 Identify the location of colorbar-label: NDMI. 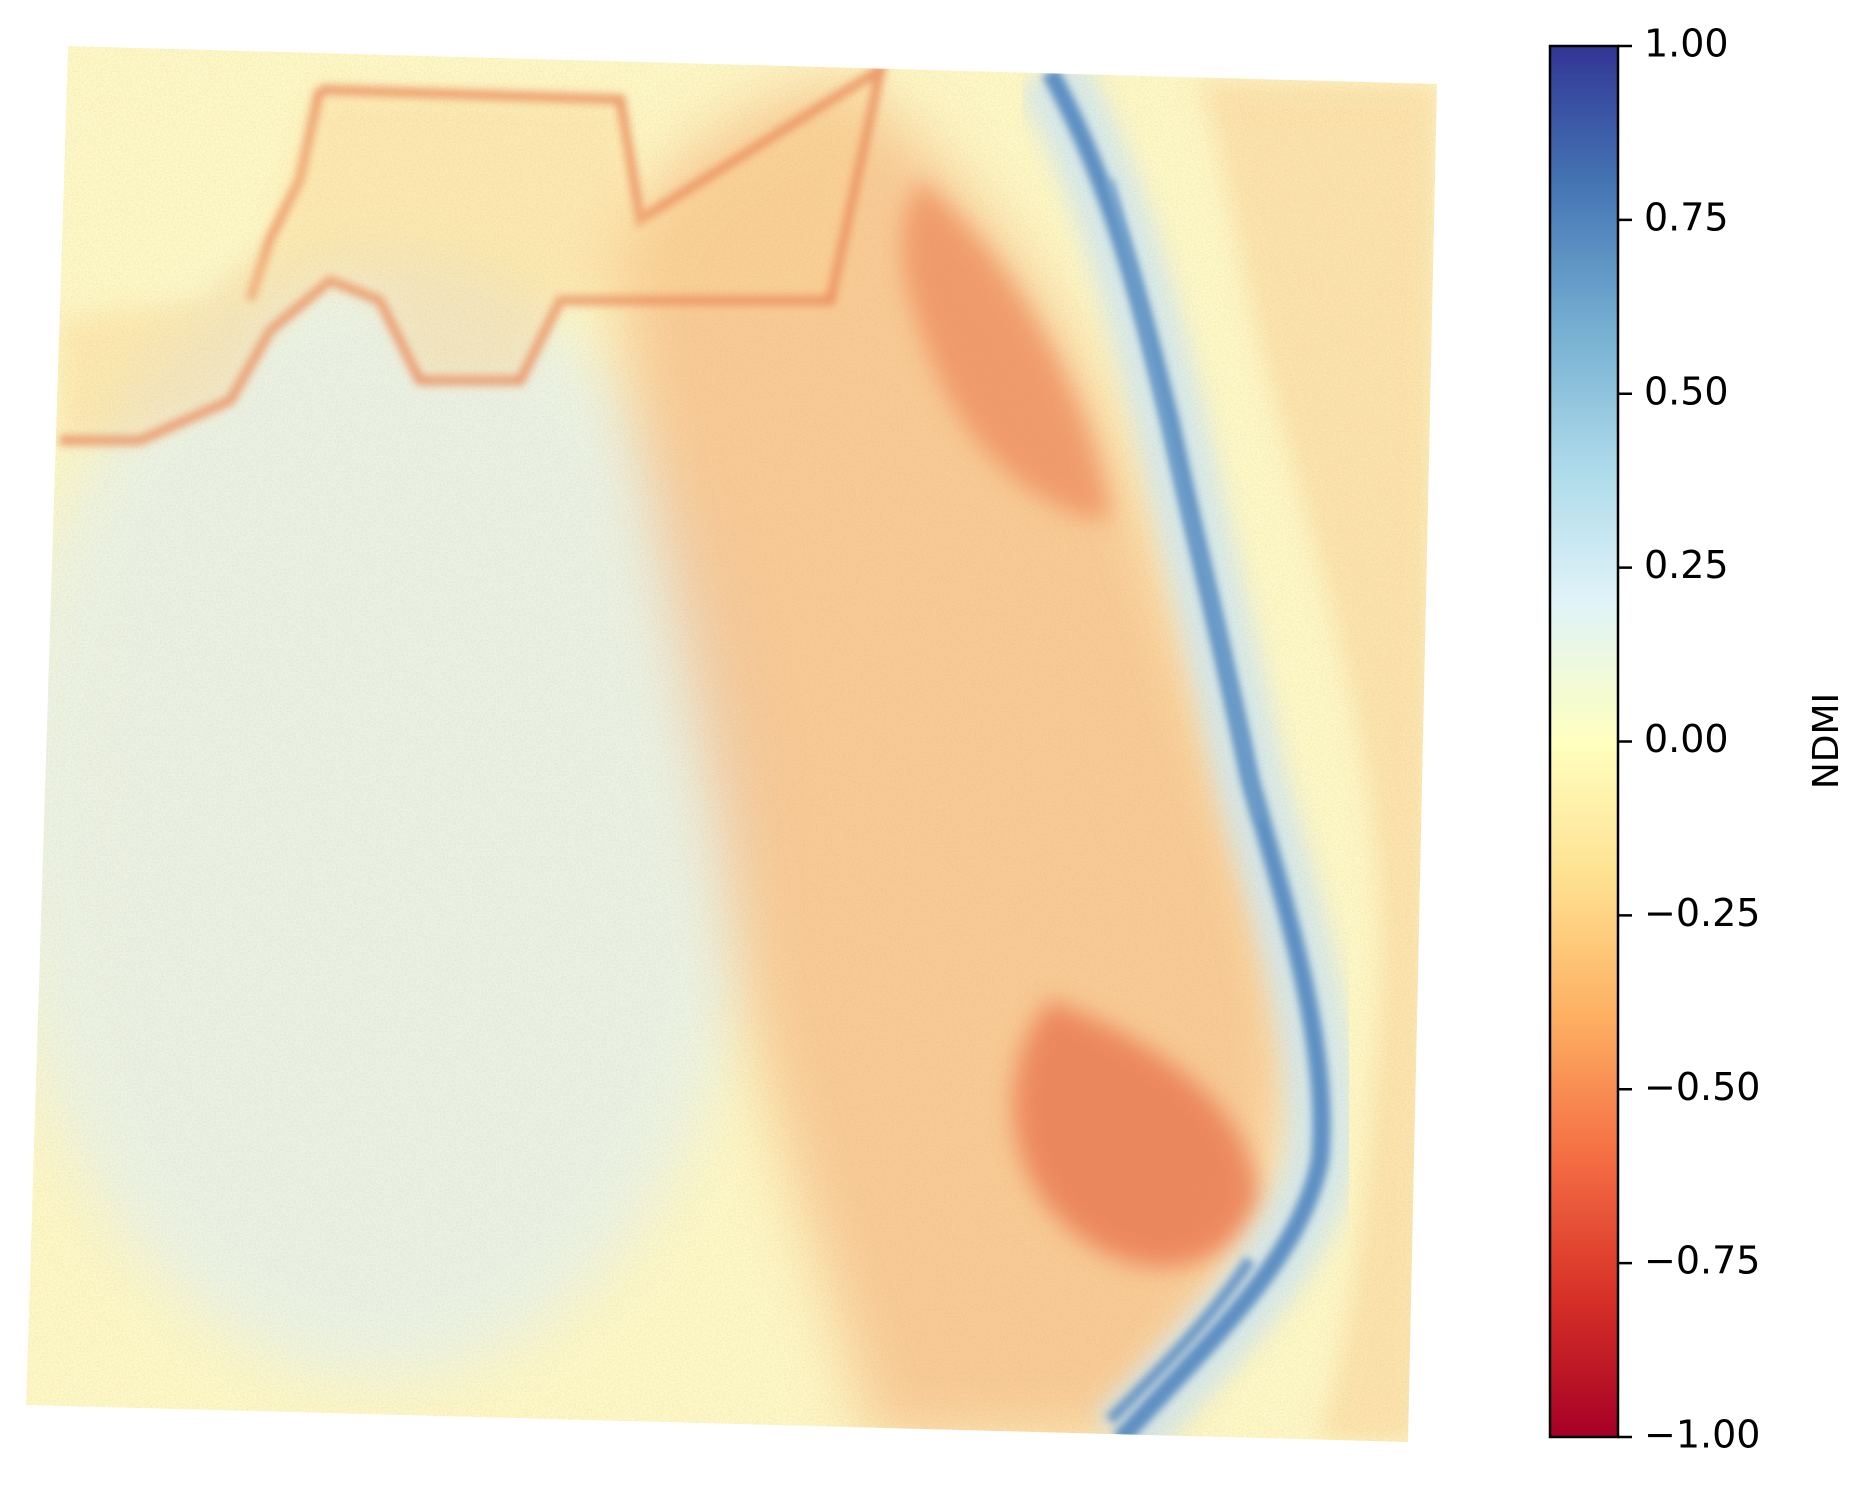
(1826, 741).